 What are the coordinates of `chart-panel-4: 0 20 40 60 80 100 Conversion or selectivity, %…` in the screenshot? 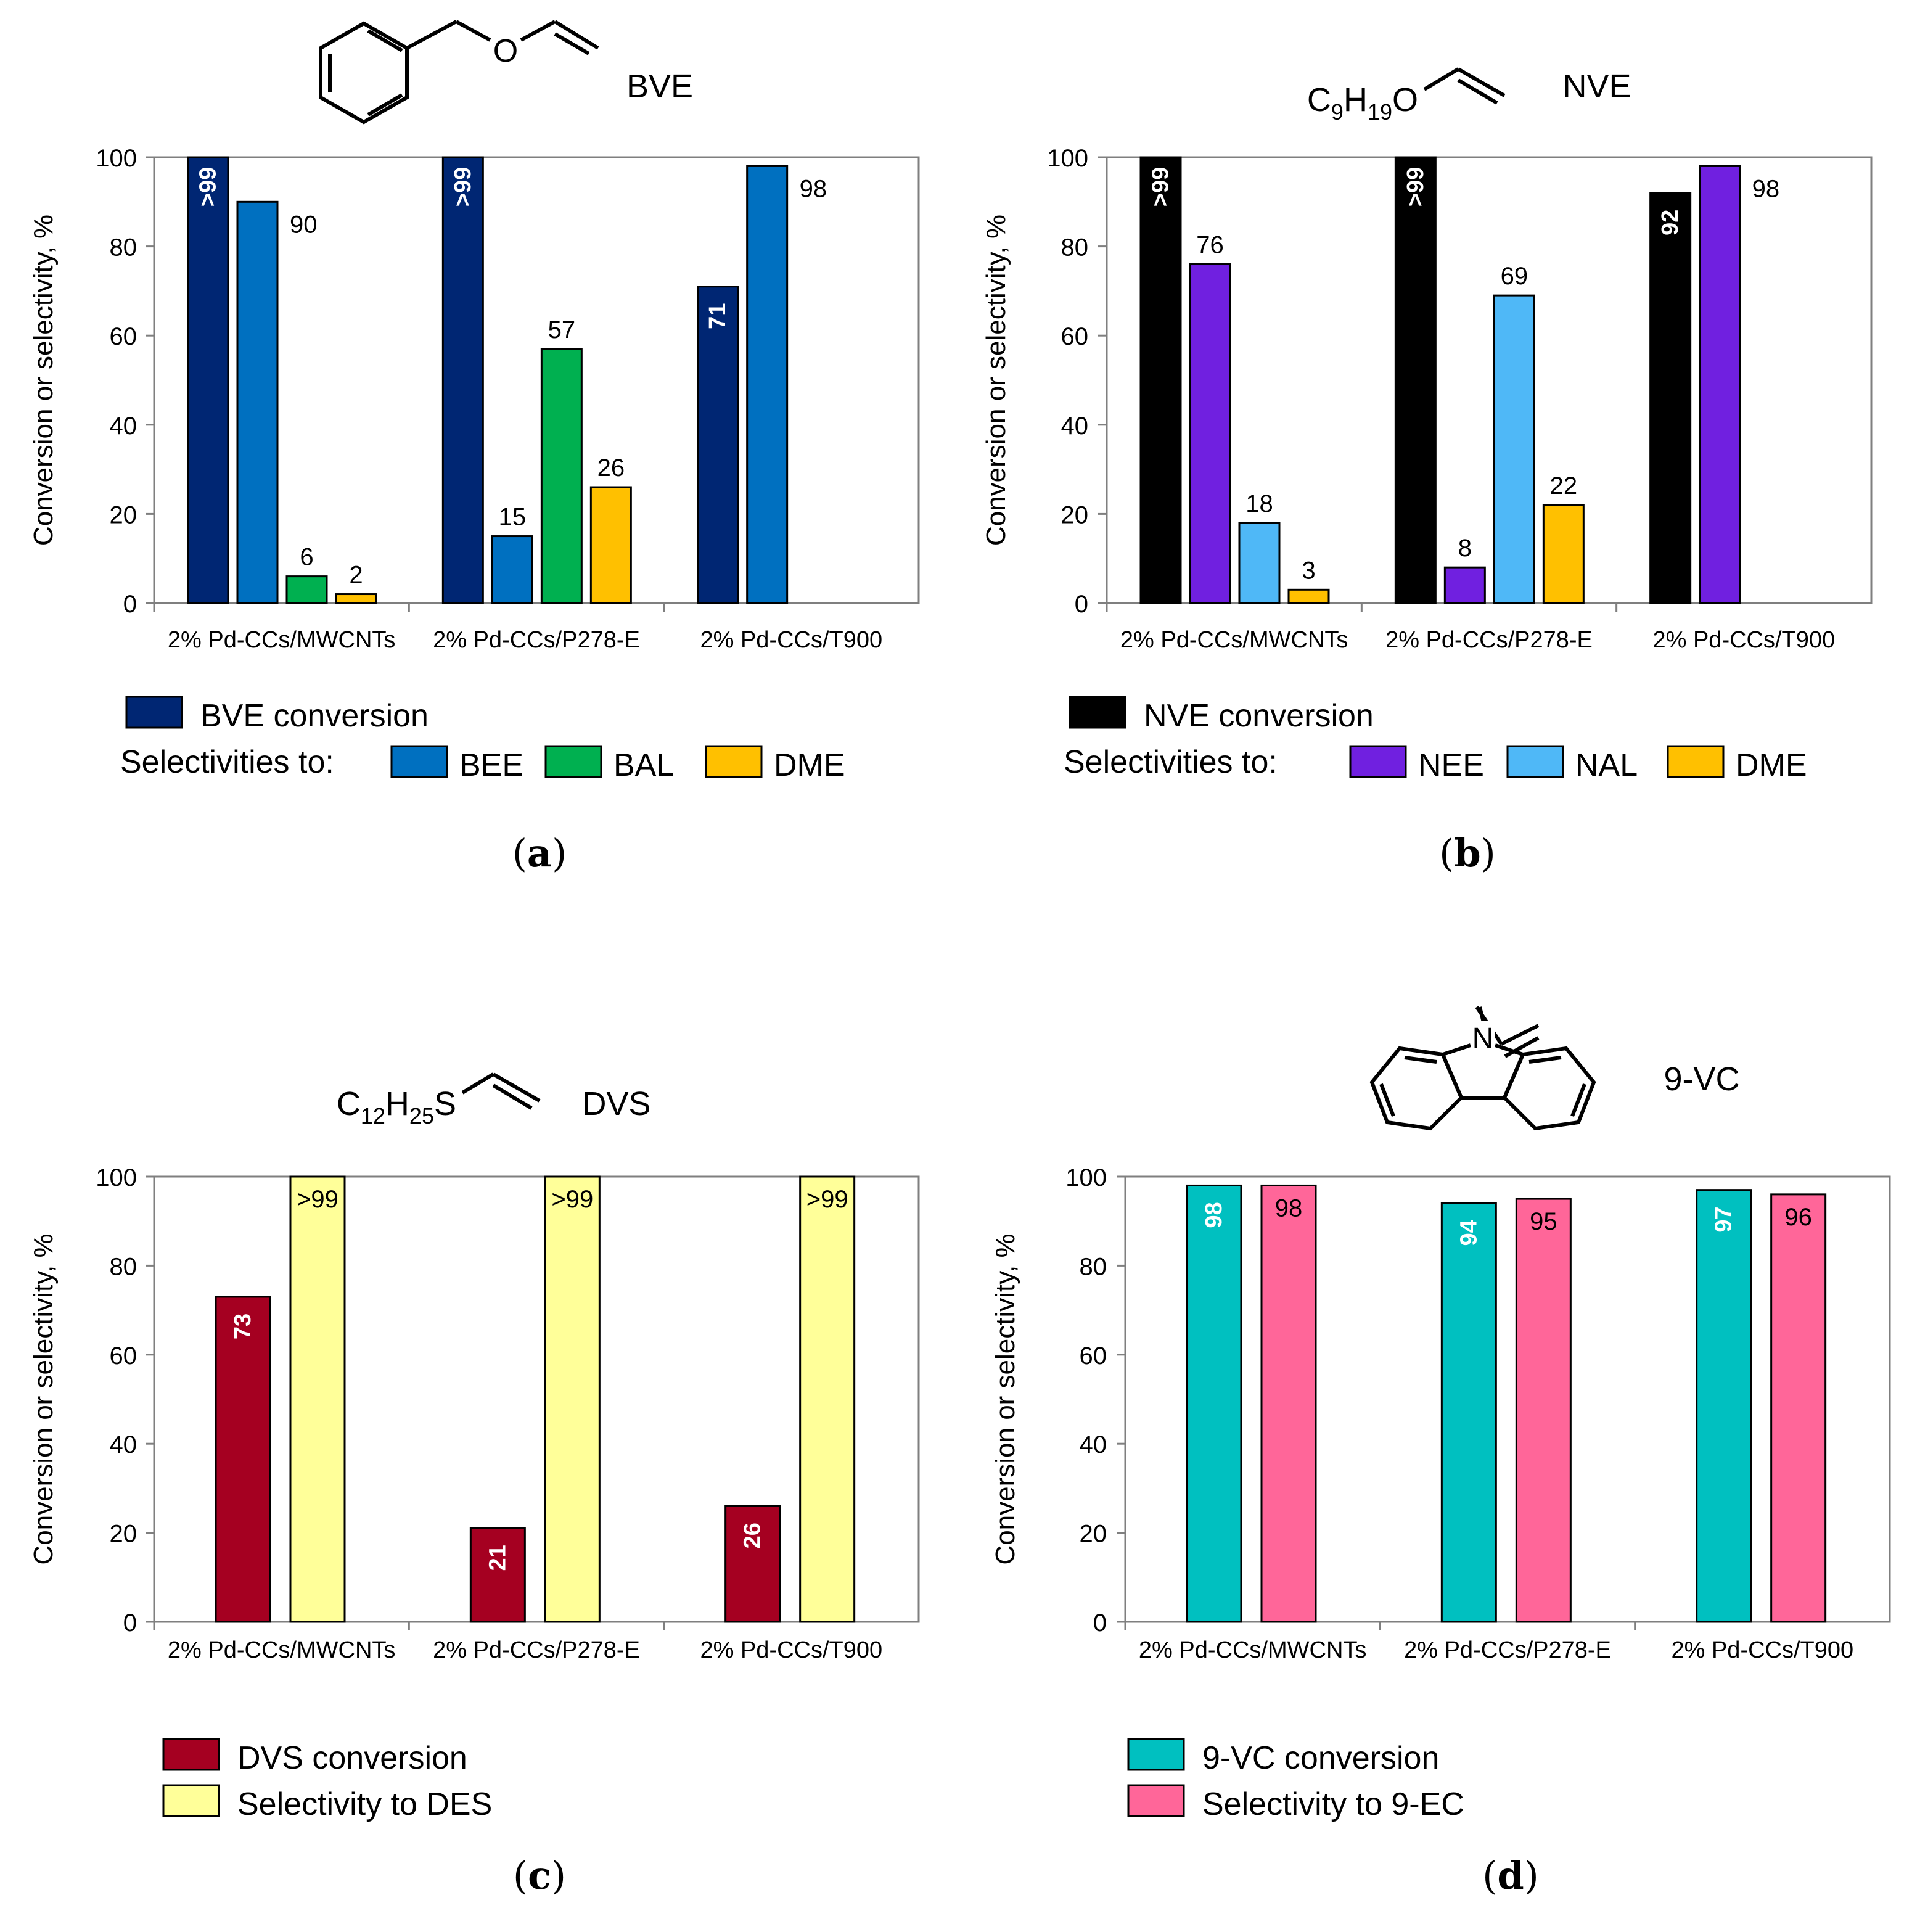 It's located at (1440, 1413).